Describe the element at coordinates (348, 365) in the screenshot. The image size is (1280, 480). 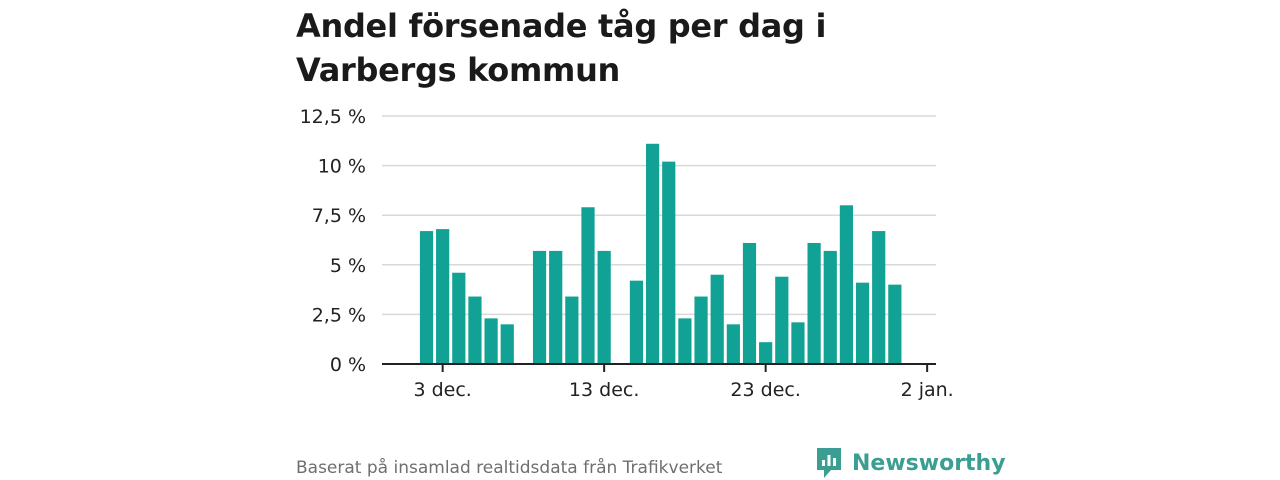
I see `y-tick-label: 0 %` at that location.